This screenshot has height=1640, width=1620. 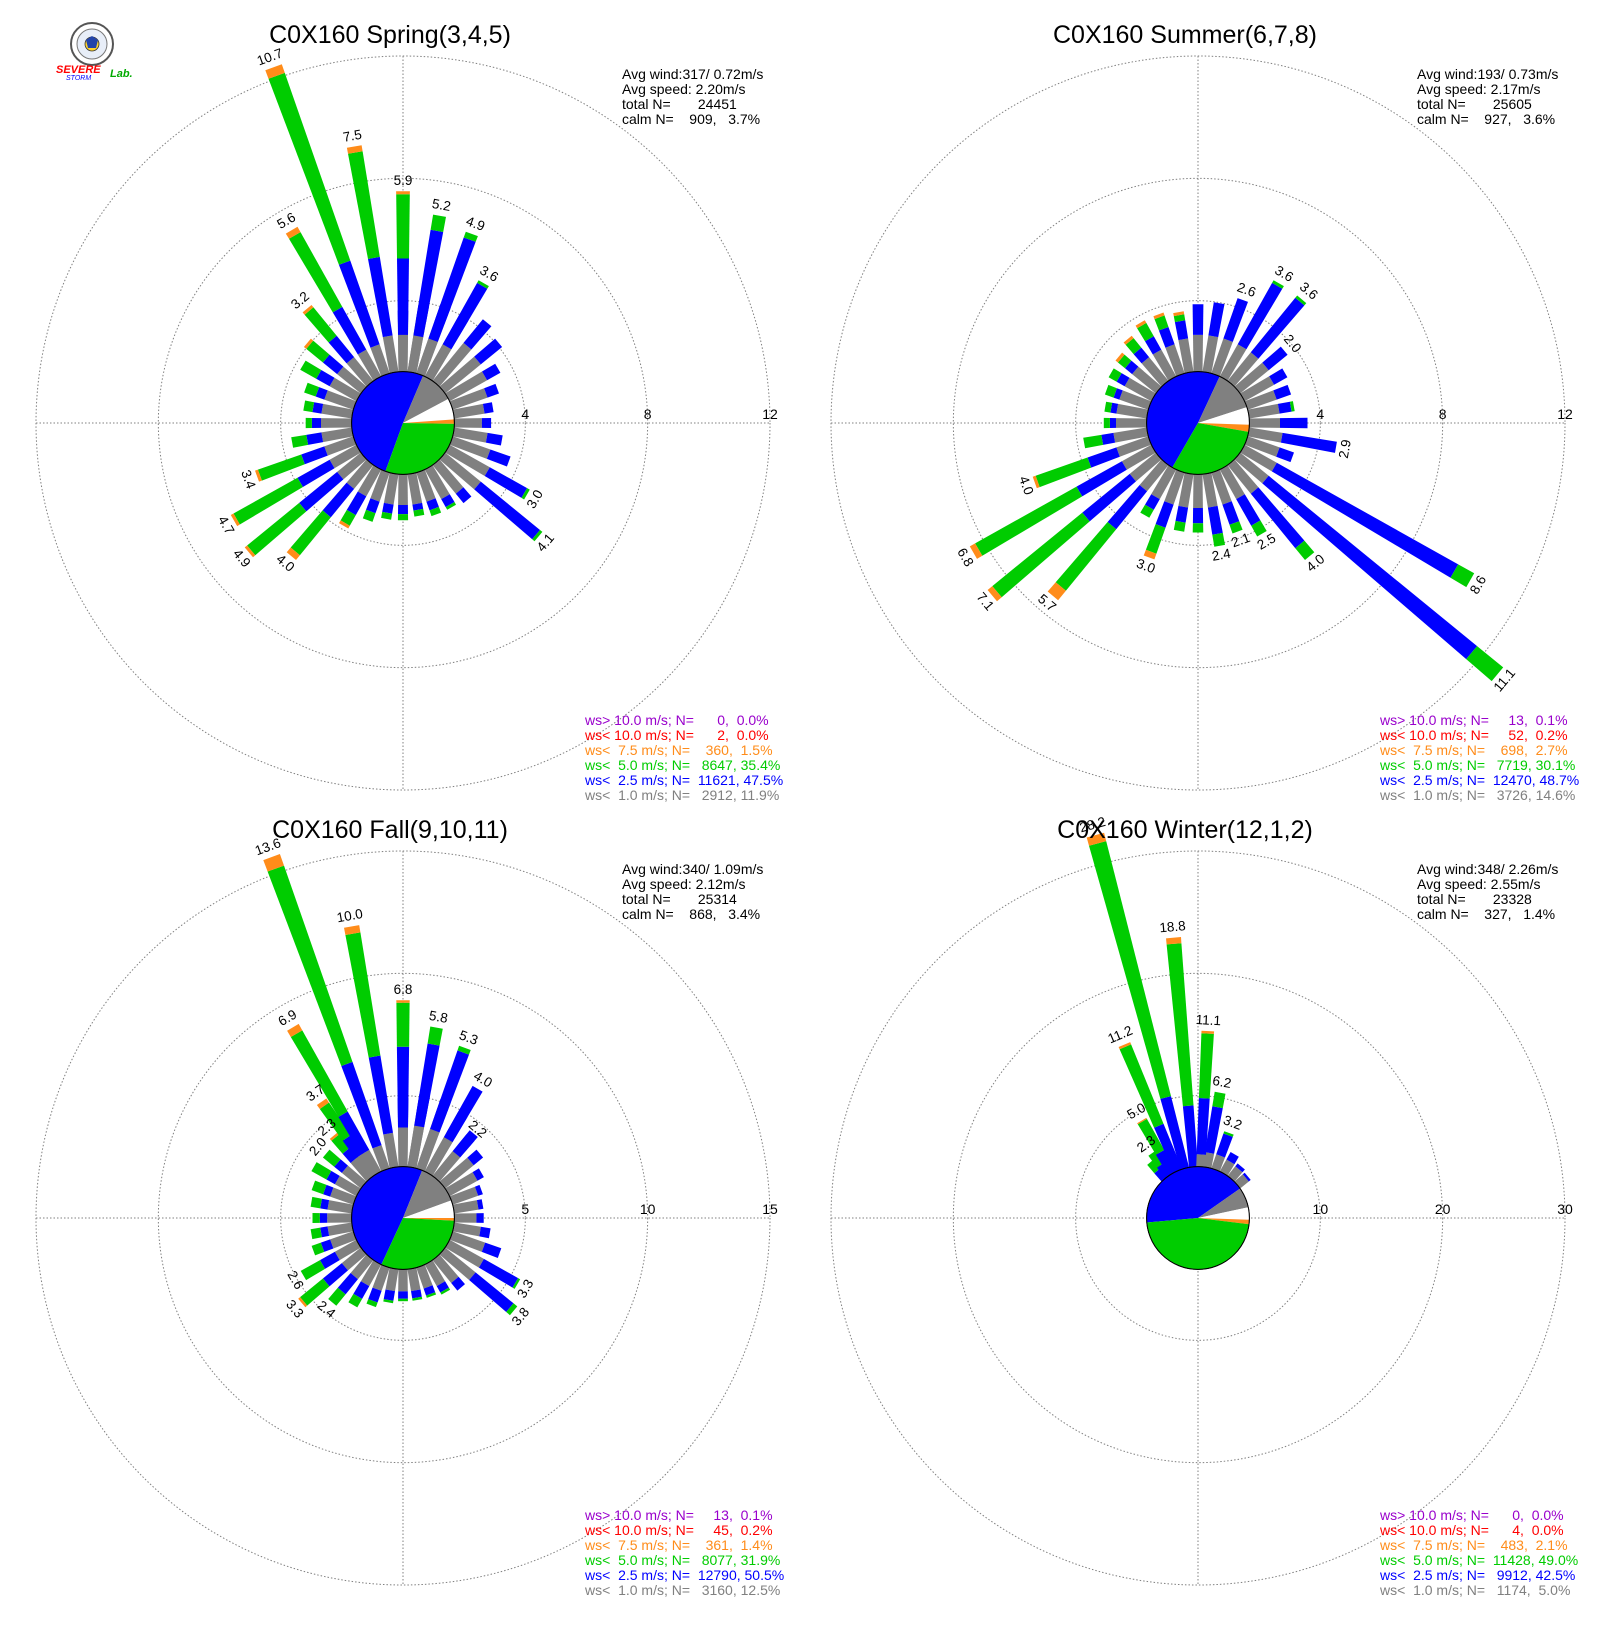 I want to click on stat-avg-wind: Avg wind:348/ 2.26m/s, so click(x=1487, y=869).